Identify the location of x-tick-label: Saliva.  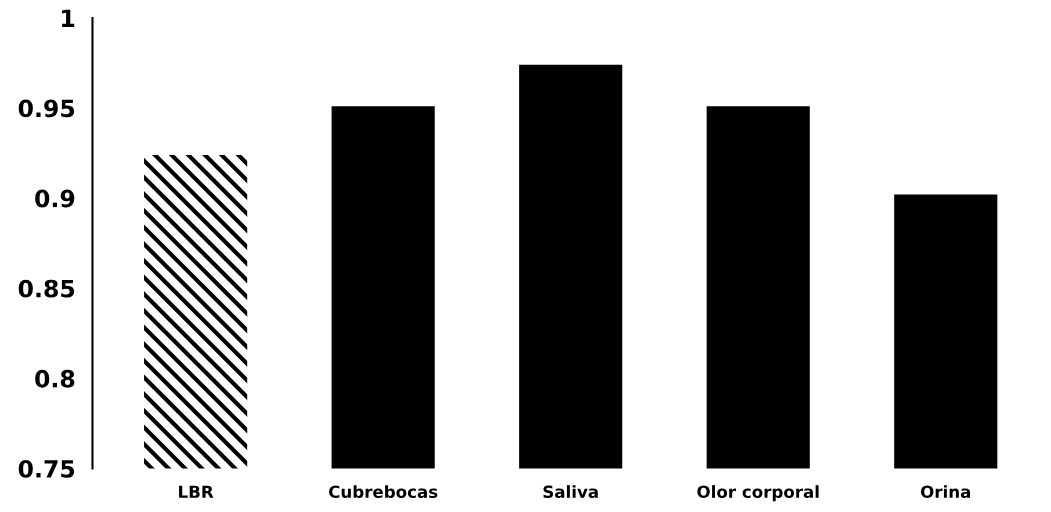
(570, 492).